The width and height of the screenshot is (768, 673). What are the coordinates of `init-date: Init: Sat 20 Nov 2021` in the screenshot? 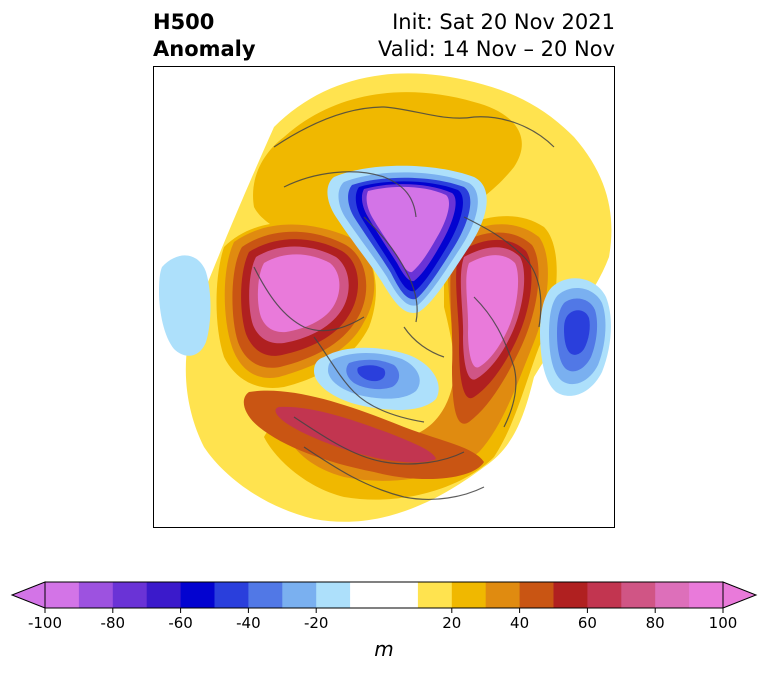 It's located at (503, 22).